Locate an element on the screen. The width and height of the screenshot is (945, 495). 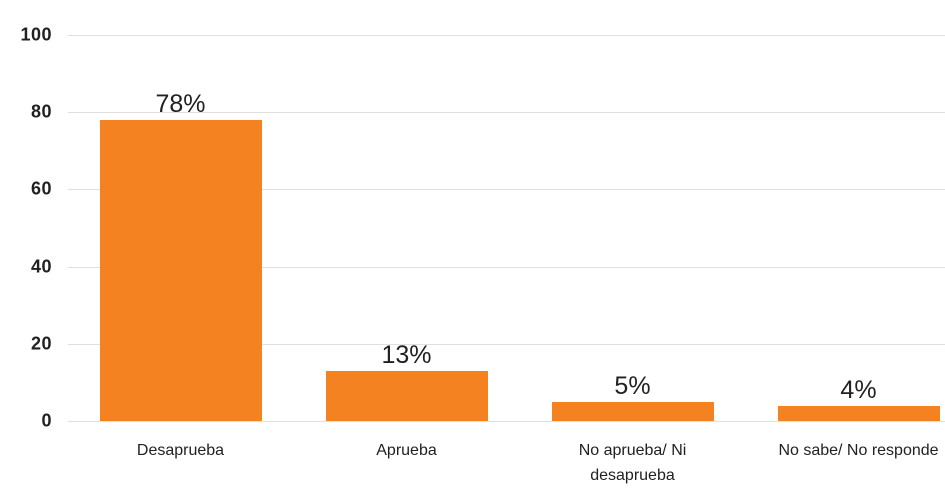
y-axis-tick-label: 80 is located at coordinates (41, 111).